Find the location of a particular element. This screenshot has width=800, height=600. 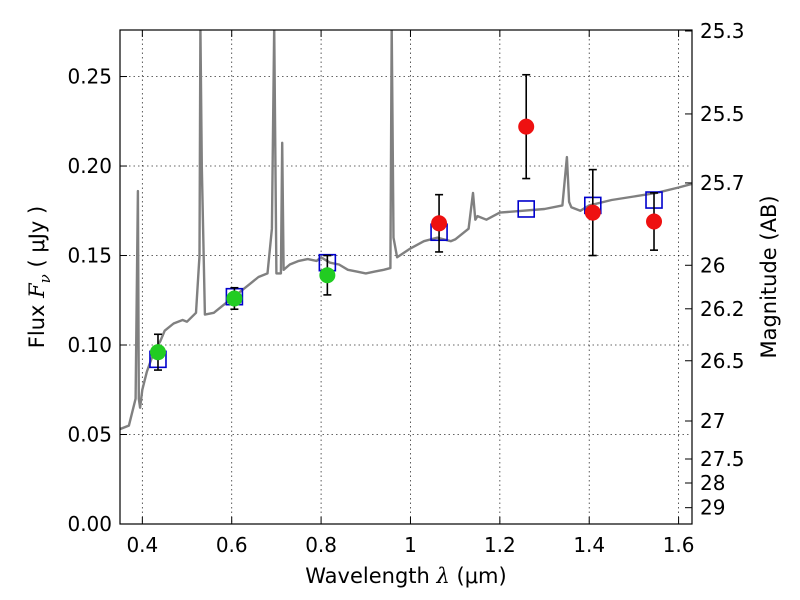

x-axis-title: Wavelength λ (μm) is located at coordinates (405, 576).